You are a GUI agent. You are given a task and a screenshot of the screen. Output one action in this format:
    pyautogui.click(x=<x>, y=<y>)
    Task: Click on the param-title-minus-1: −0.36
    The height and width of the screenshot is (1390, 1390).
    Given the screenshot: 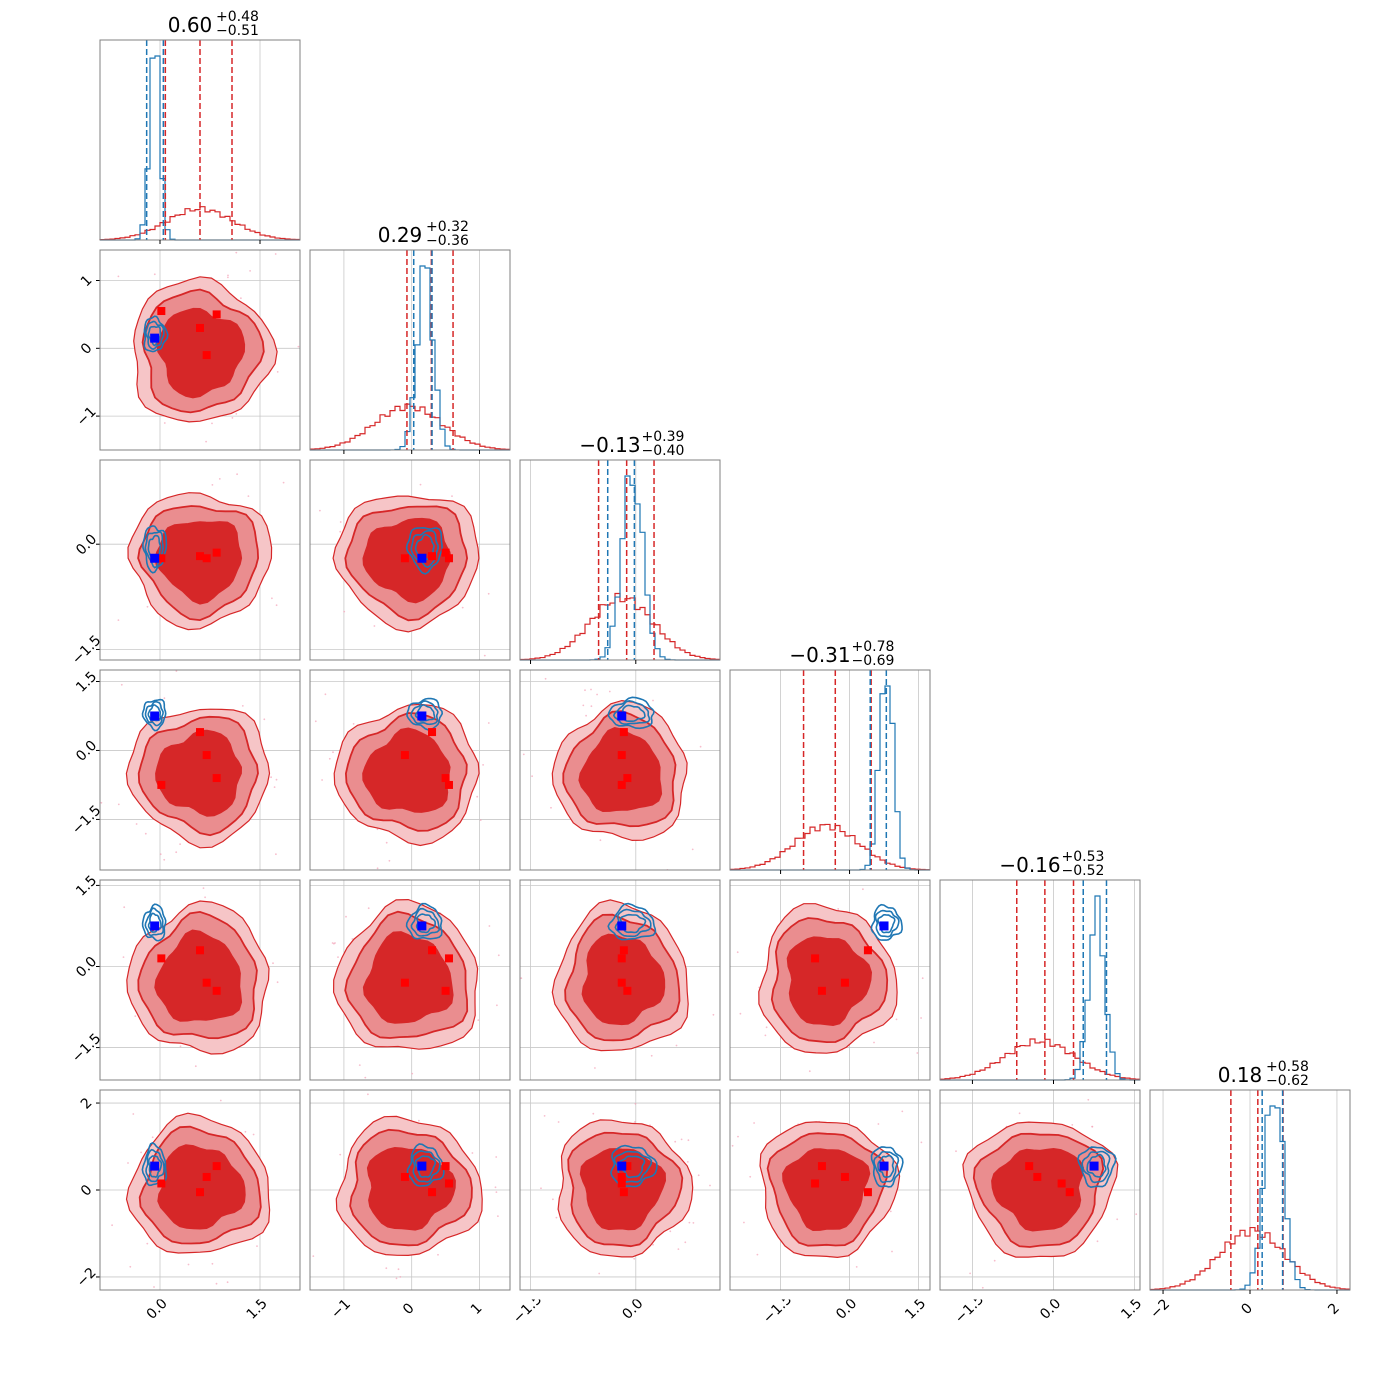 What is the action you would take?
    pyautogui.click(x=447, y=241)
    